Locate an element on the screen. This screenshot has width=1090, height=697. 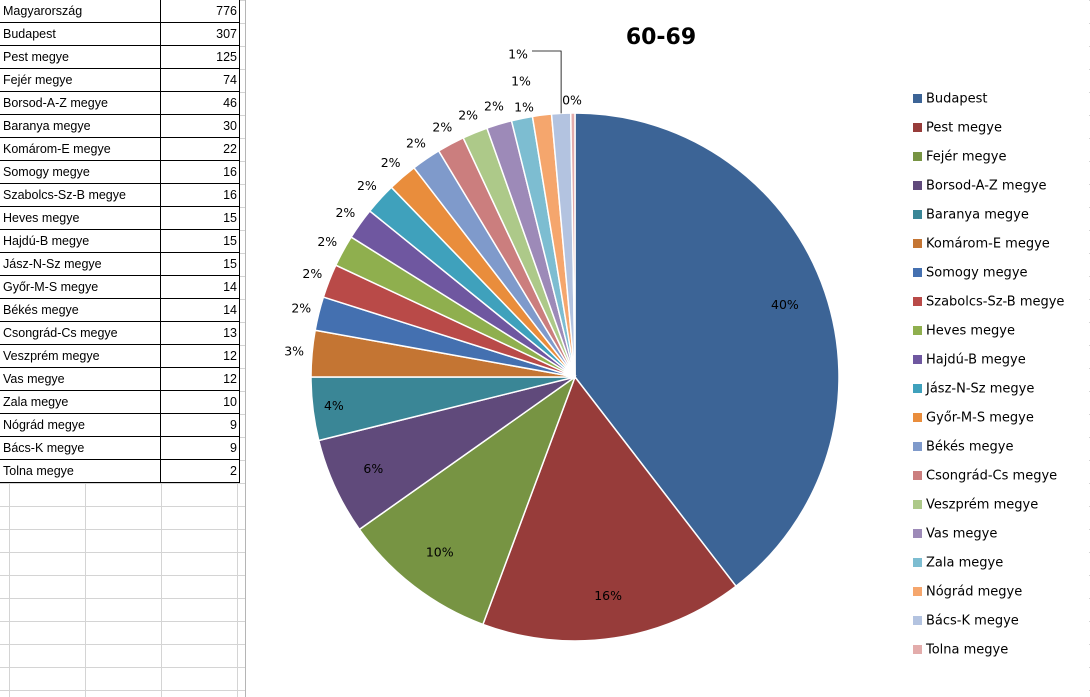
table-cell-label: Somogy megye is located at coordinates (80, 172).